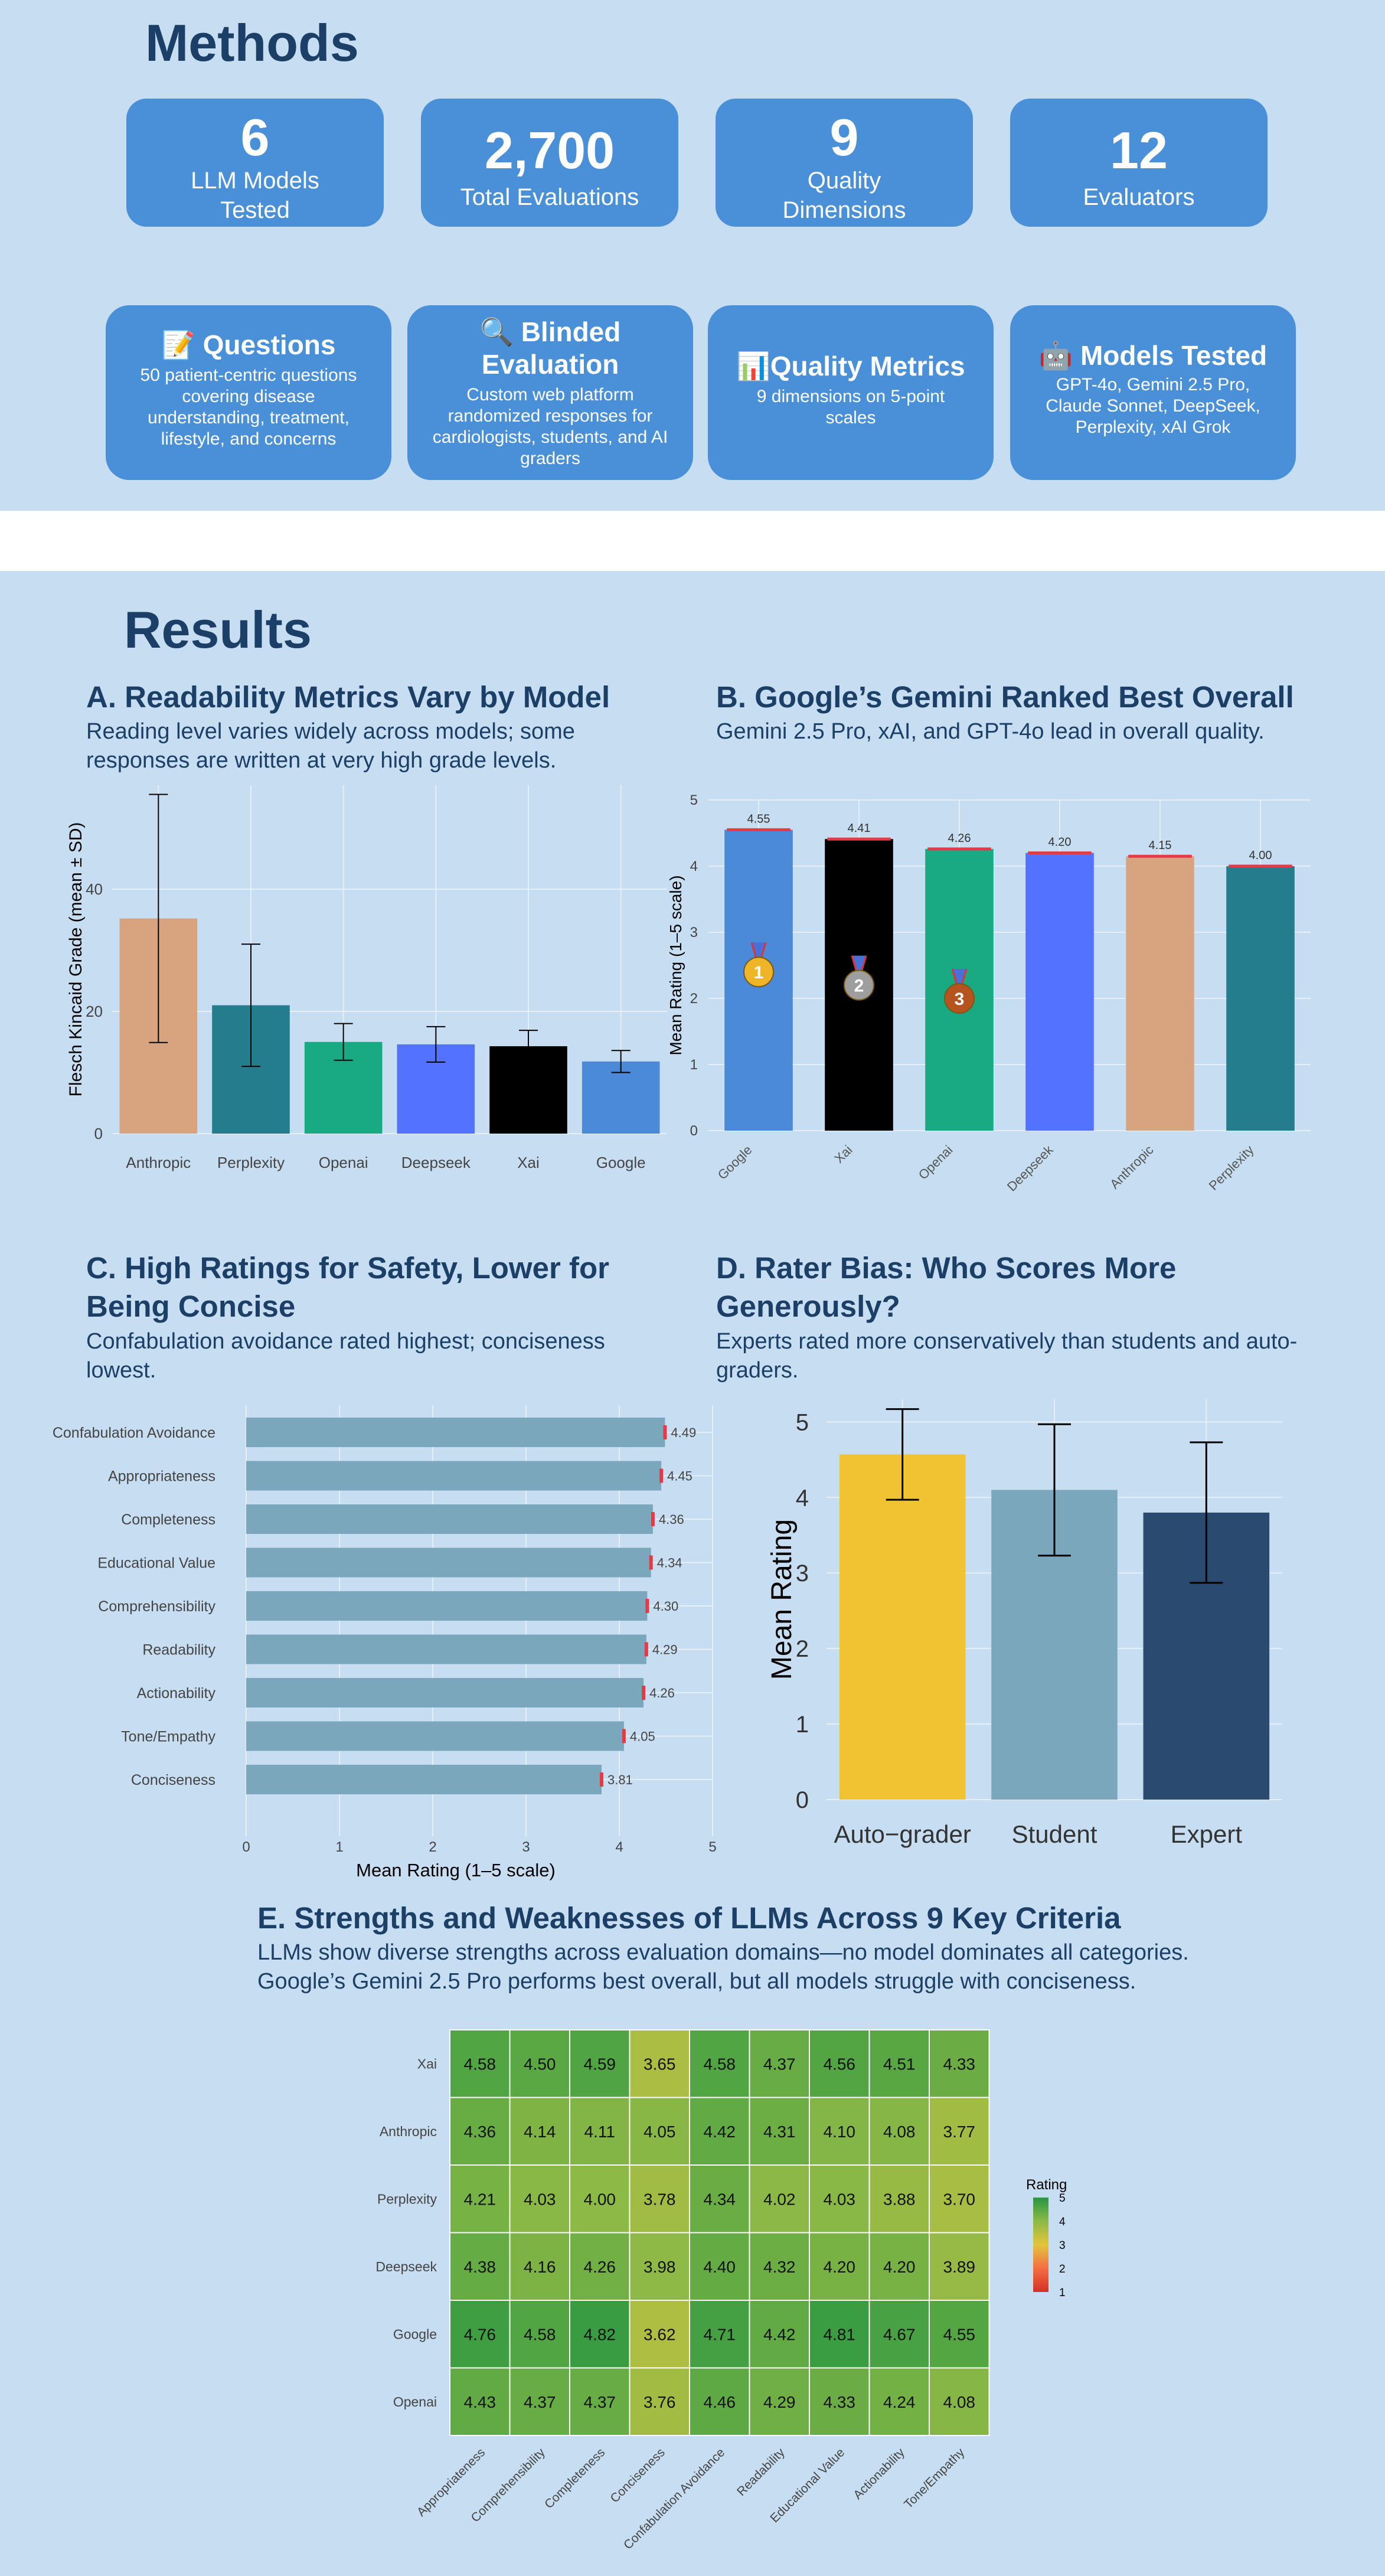 The width and height of the screenshot is (1385, 2576). Describe the element at coordinates (840, 2334) in the screenshot. I see `heatmap-cell-value: 4.81` at that location.